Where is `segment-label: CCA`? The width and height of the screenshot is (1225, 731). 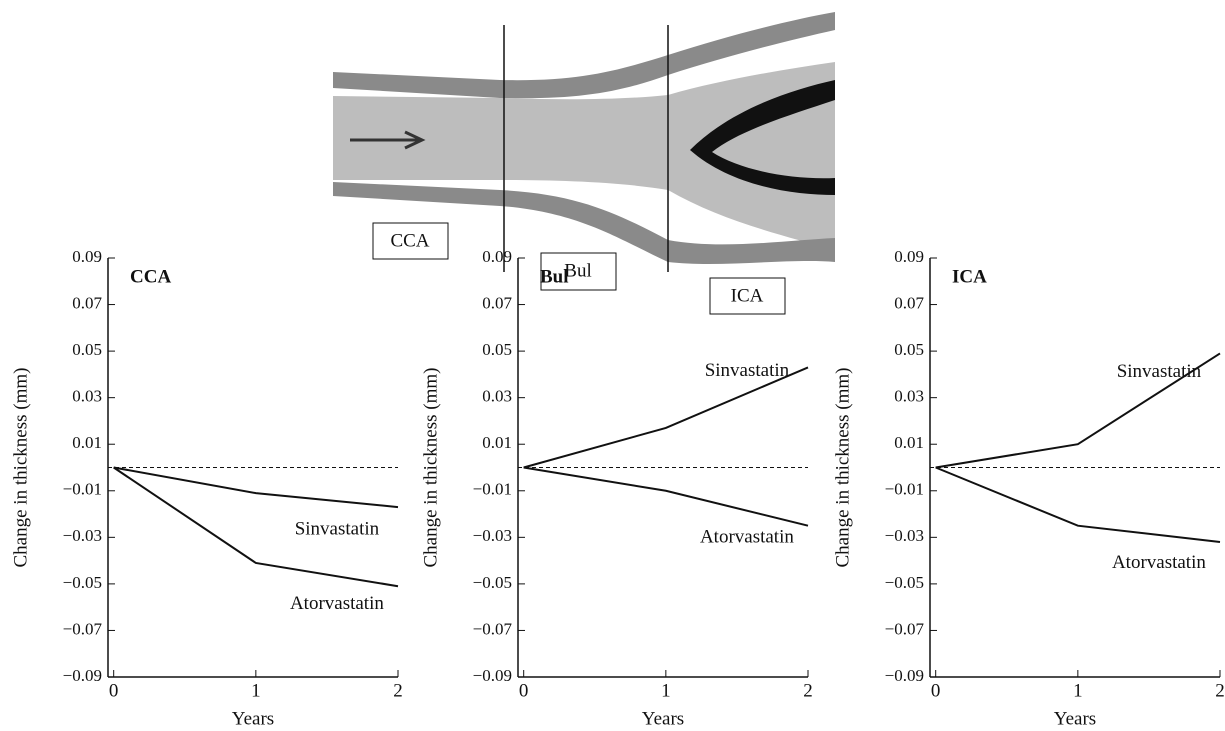 segment-label: CCA is located at coordinates (409, 240).